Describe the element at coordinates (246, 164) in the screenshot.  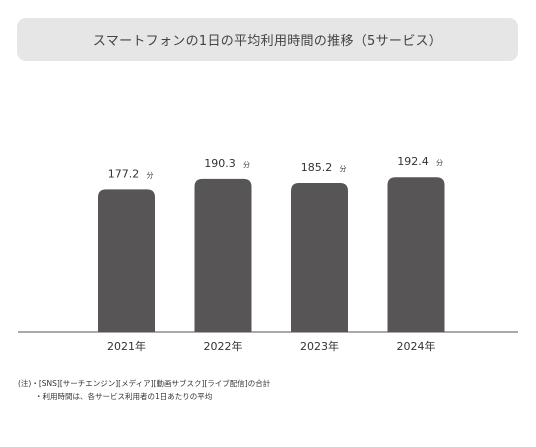
I see `unit-label-1: 分` at that location.